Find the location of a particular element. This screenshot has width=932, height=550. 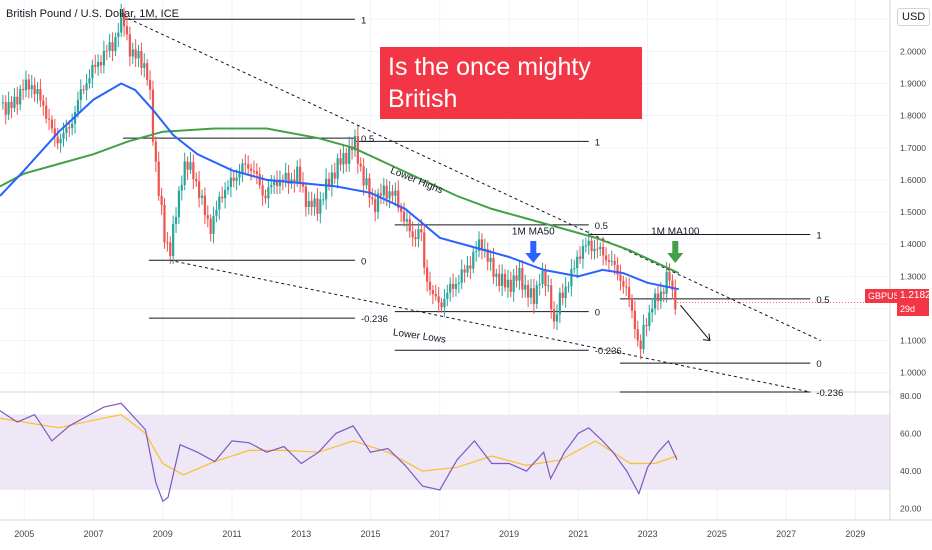

rsi-tick-label: 60.00 is located at coordinates (911, 433).